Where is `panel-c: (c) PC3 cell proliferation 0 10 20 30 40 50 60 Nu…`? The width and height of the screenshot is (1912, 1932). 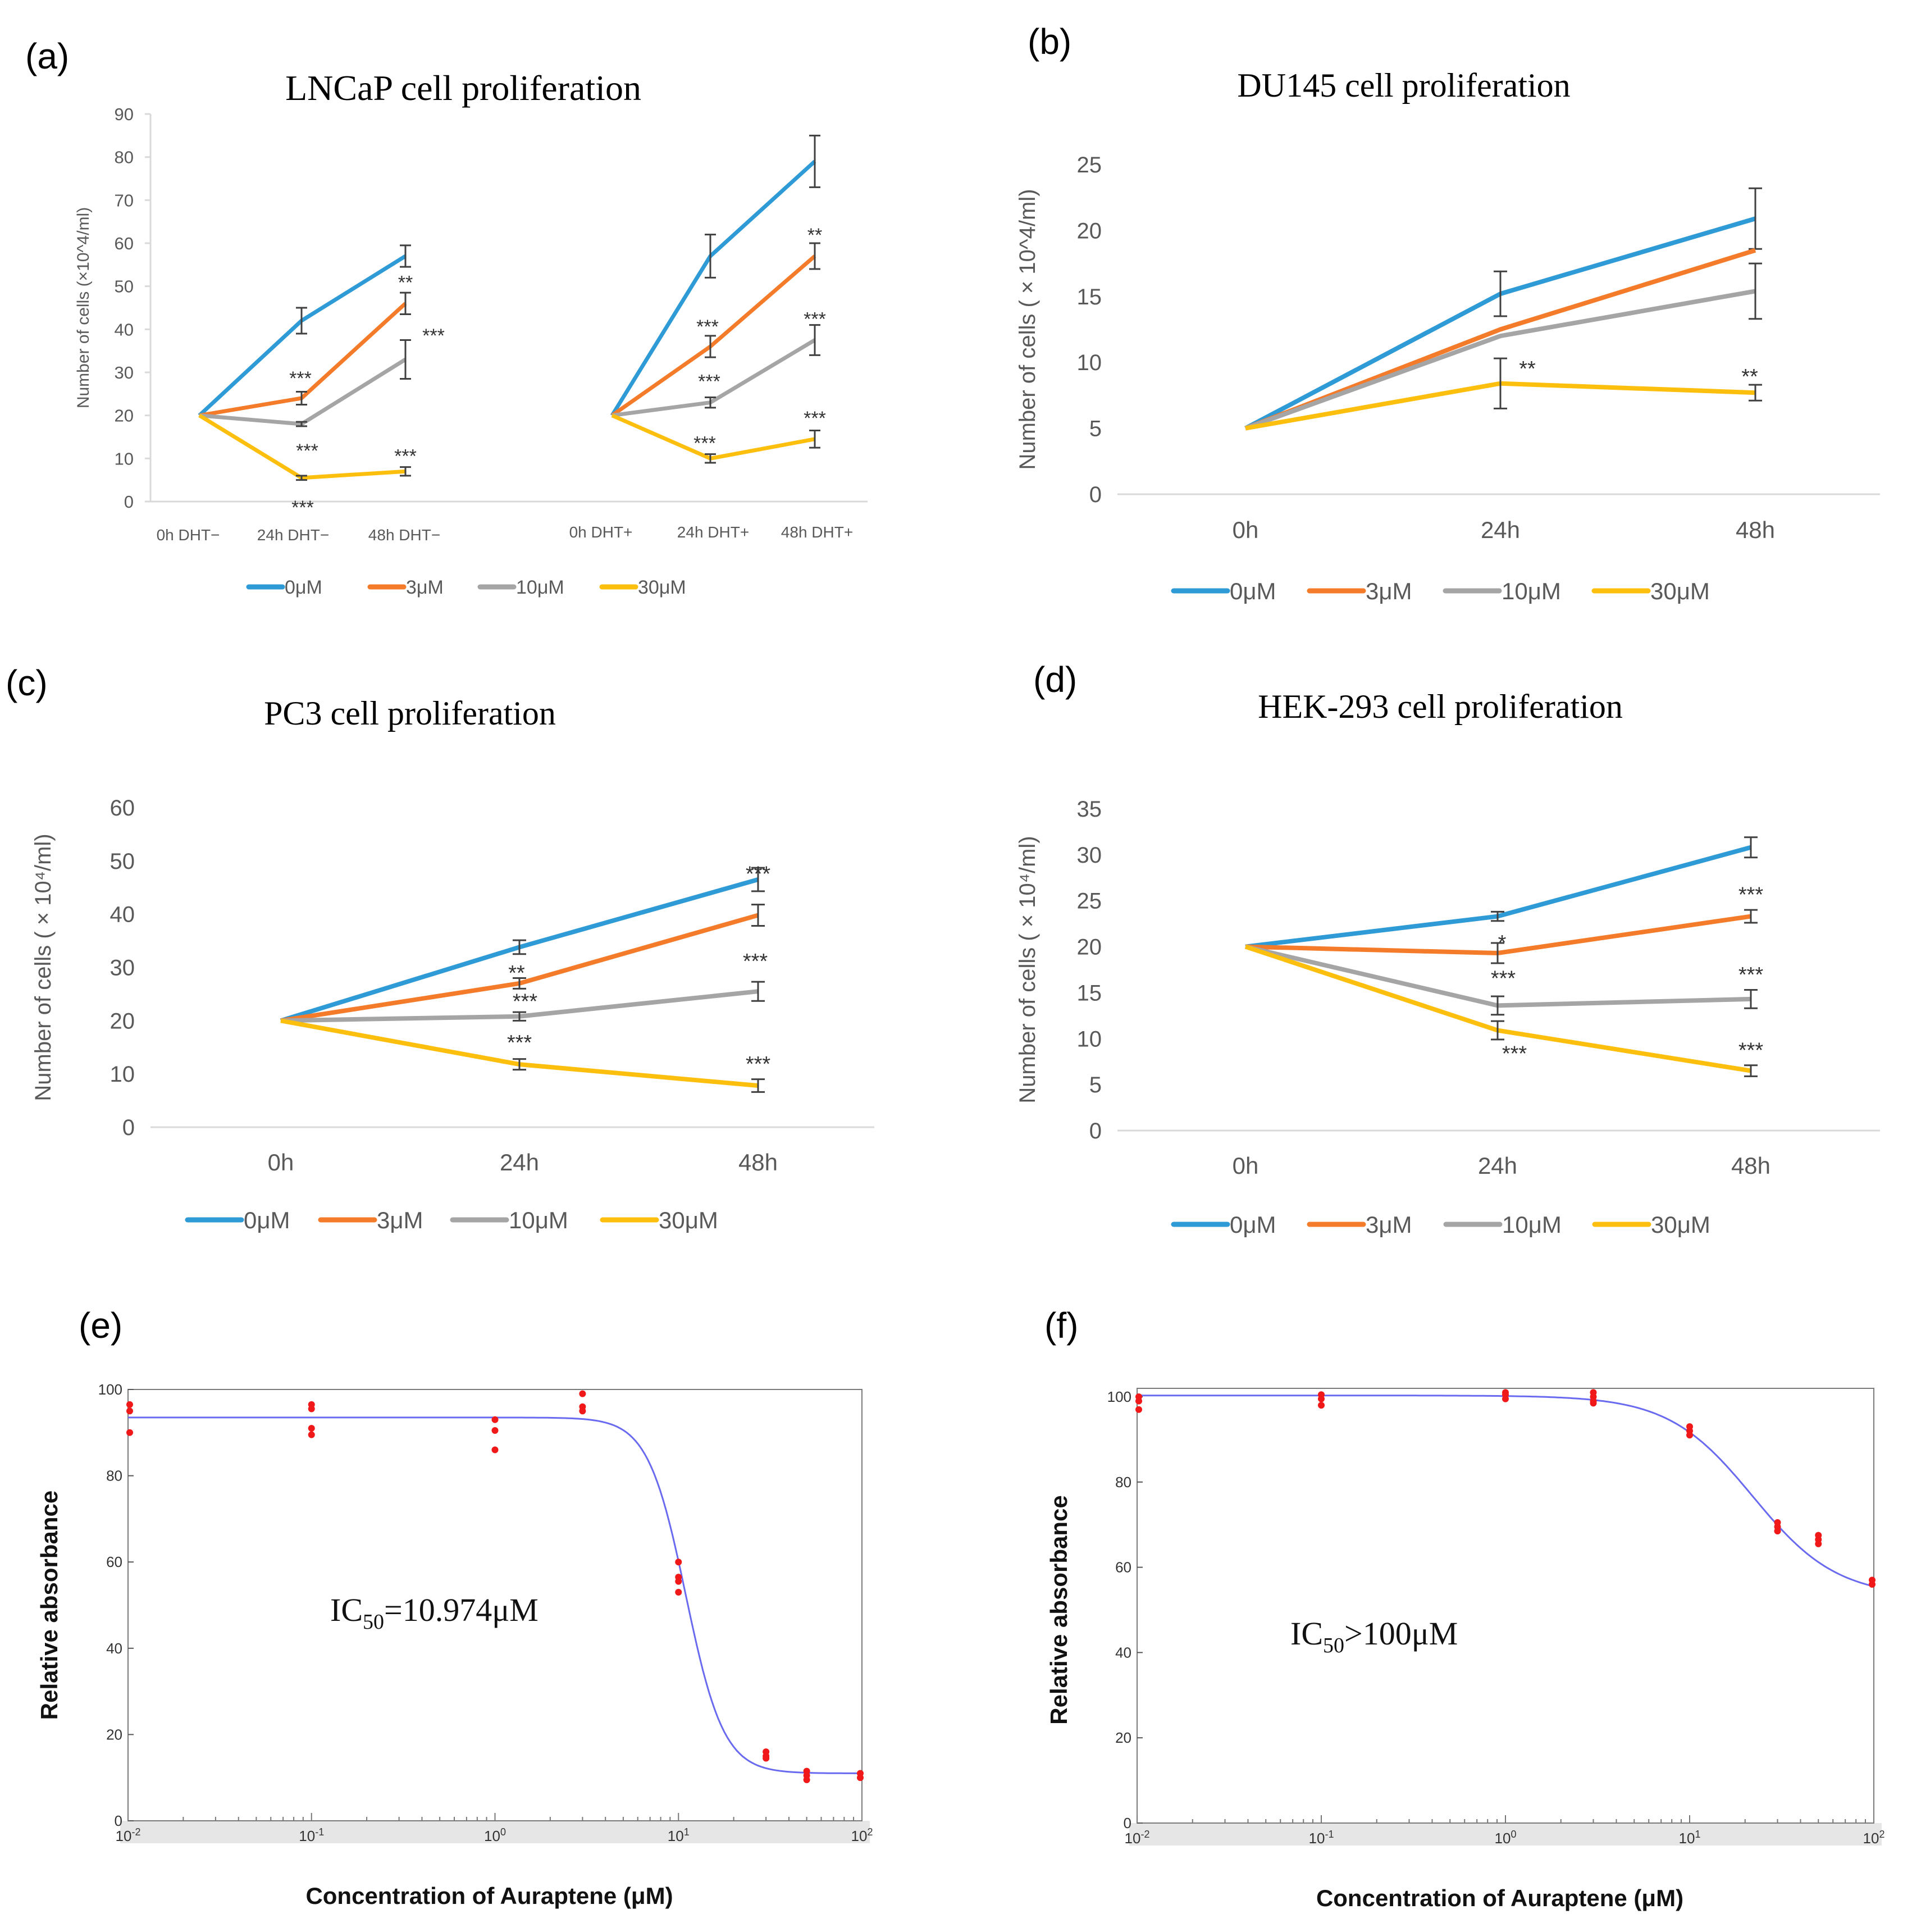 panel-c: (c) PC3 cell proliferation 0 10 20 30 40 50 60 Nu… is located at coordinates (440, 948).